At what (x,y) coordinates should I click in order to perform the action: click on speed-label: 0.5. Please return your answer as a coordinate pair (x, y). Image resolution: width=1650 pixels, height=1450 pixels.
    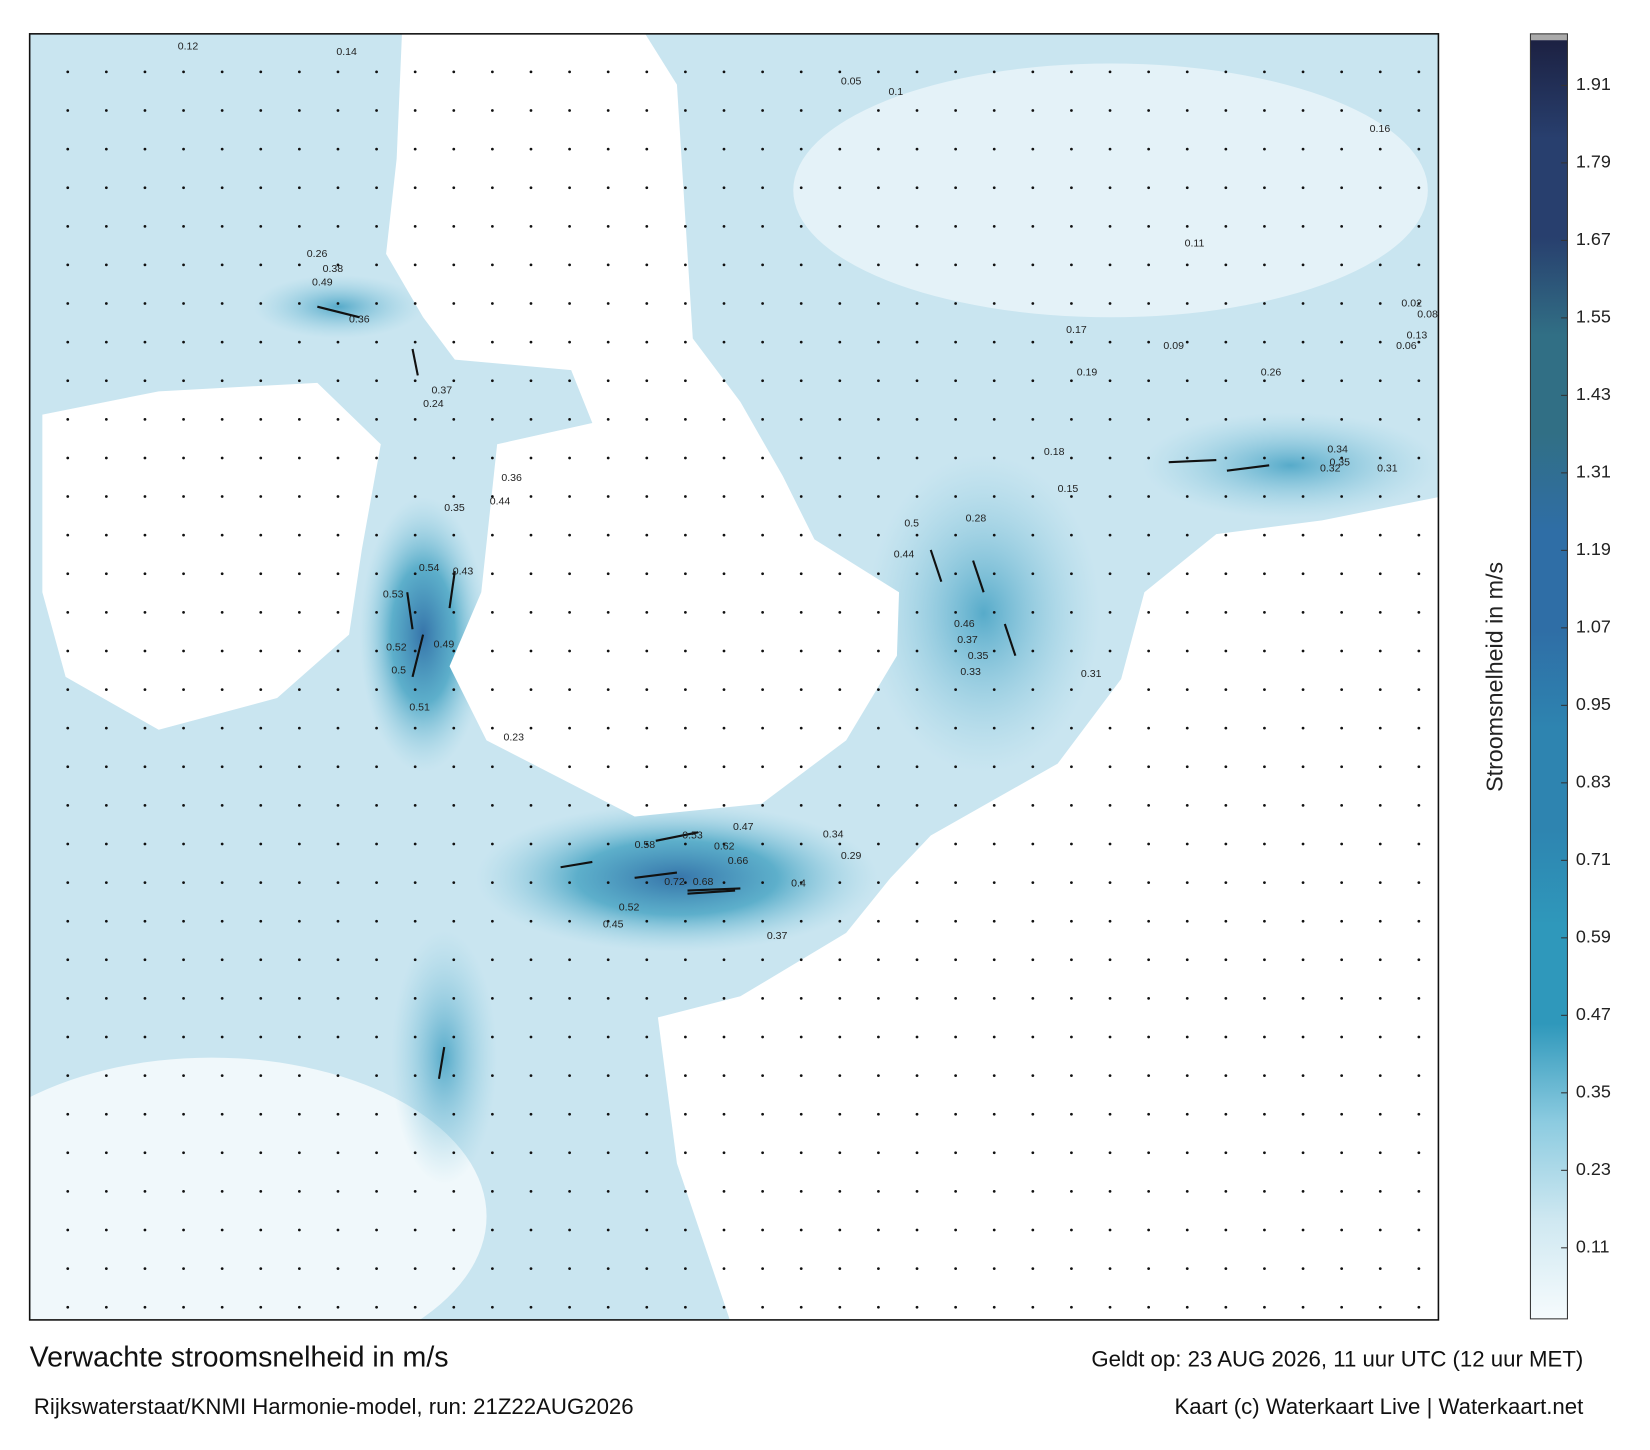
    Looking at the image, I should click on (398, 671).